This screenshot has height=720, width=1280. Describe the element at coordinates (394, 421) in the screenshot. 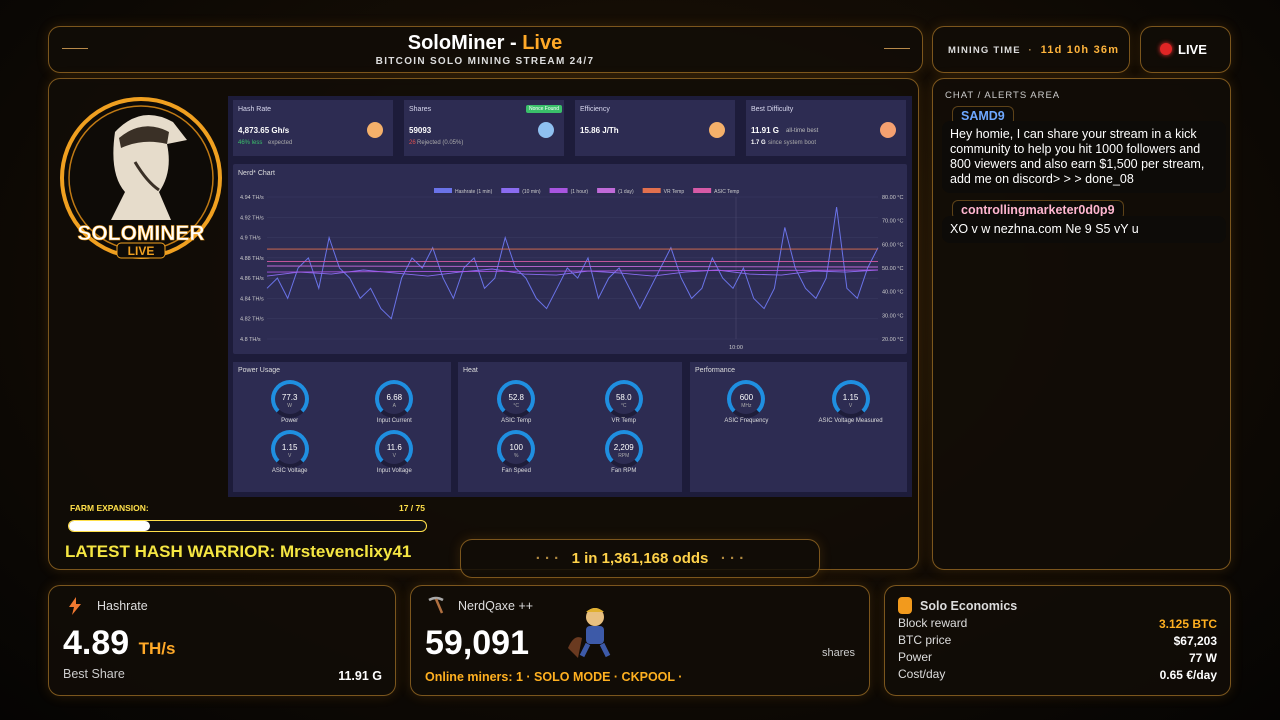

I see `gauge-label: Input Current` at that location.